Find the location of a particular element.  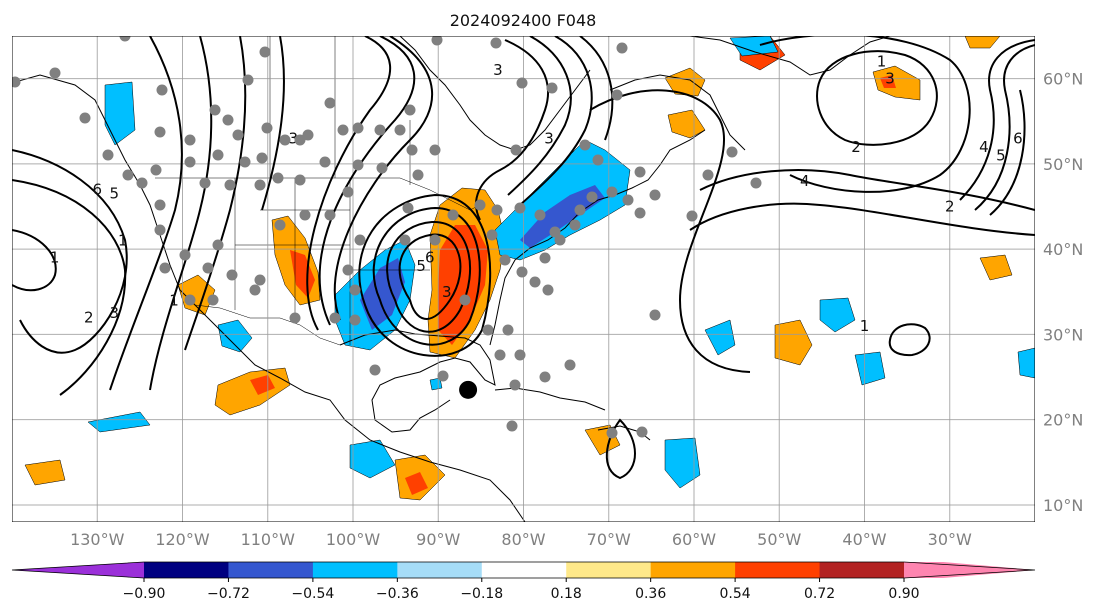

longitude-tick-label: 110°W is located at coordinates (268, 539).